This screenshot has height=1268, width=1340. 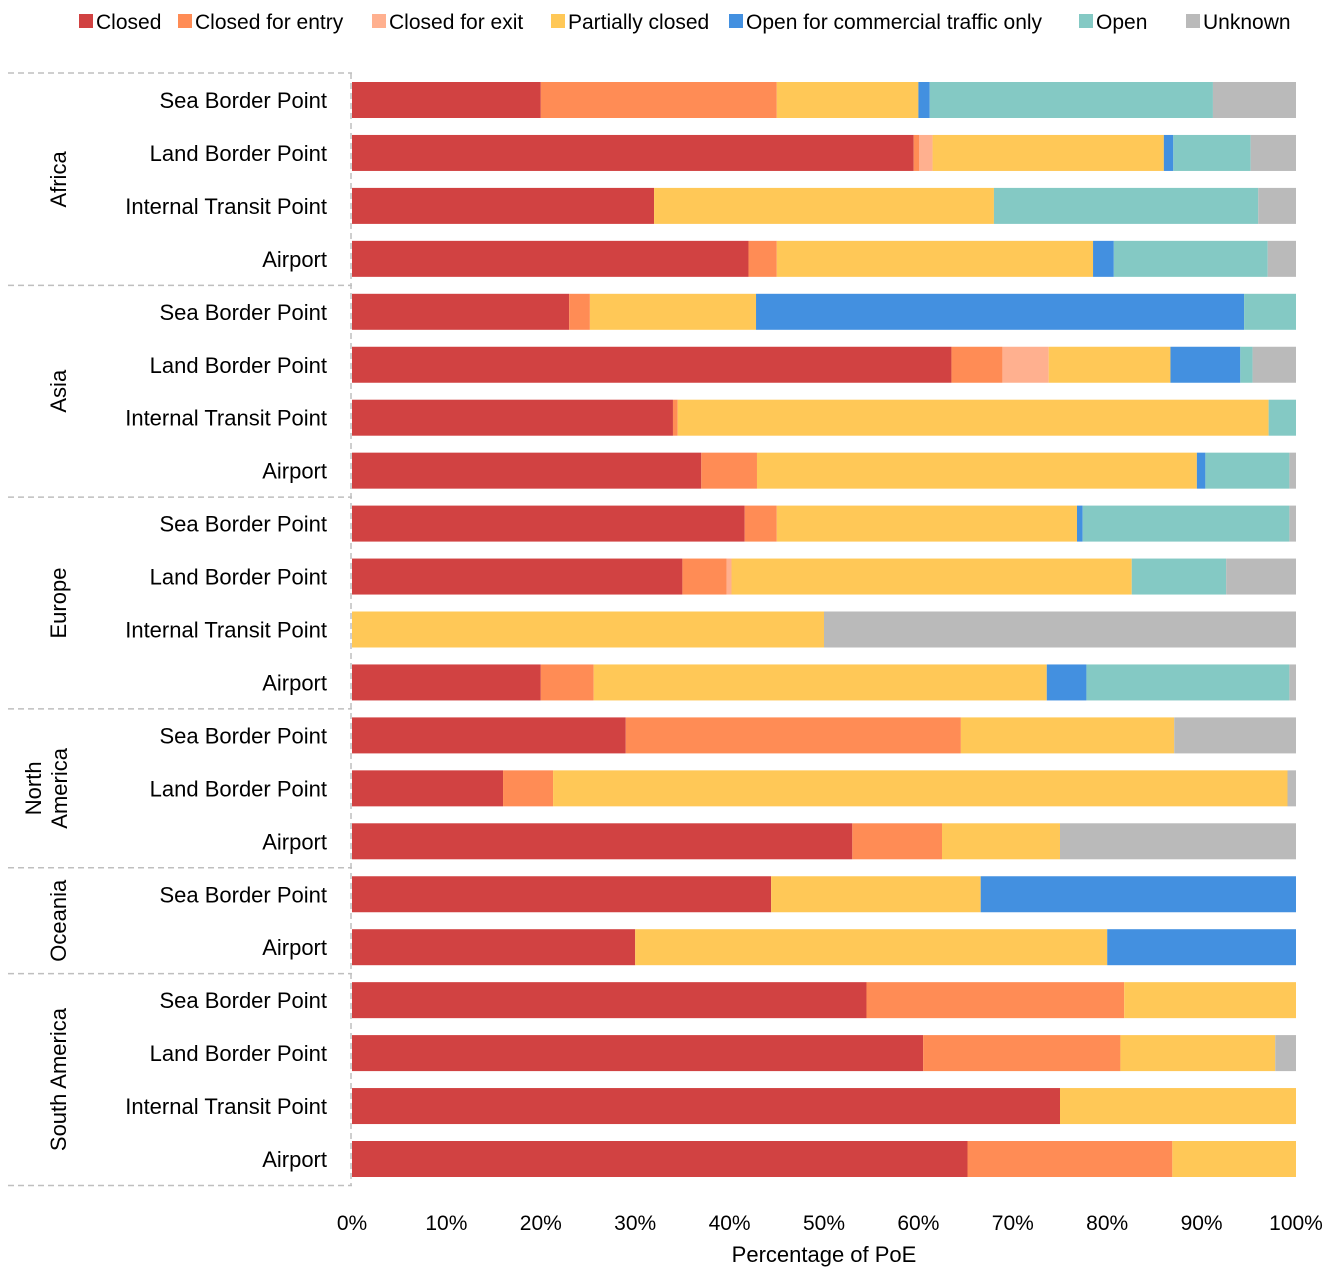 What do you see at coordinates (1178, 841) in the screenshot?
I see `bar-segment-north-america-airport-unknown` at bounding box center [1178, 841].